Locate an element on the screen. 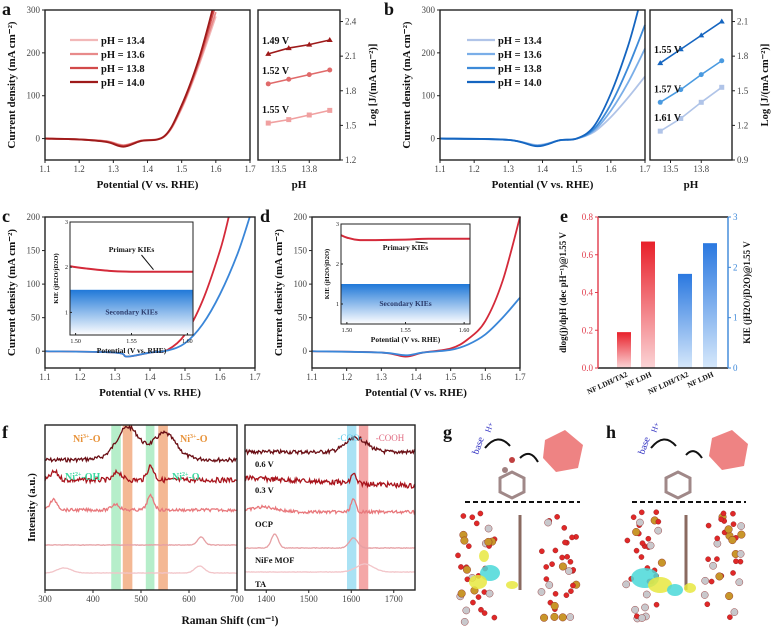 Image resolution: width=776 pixels, height=634 pixels. panel-b-ylabel: Current density (mA cm⁻²) is located at coordinates (407, 84).